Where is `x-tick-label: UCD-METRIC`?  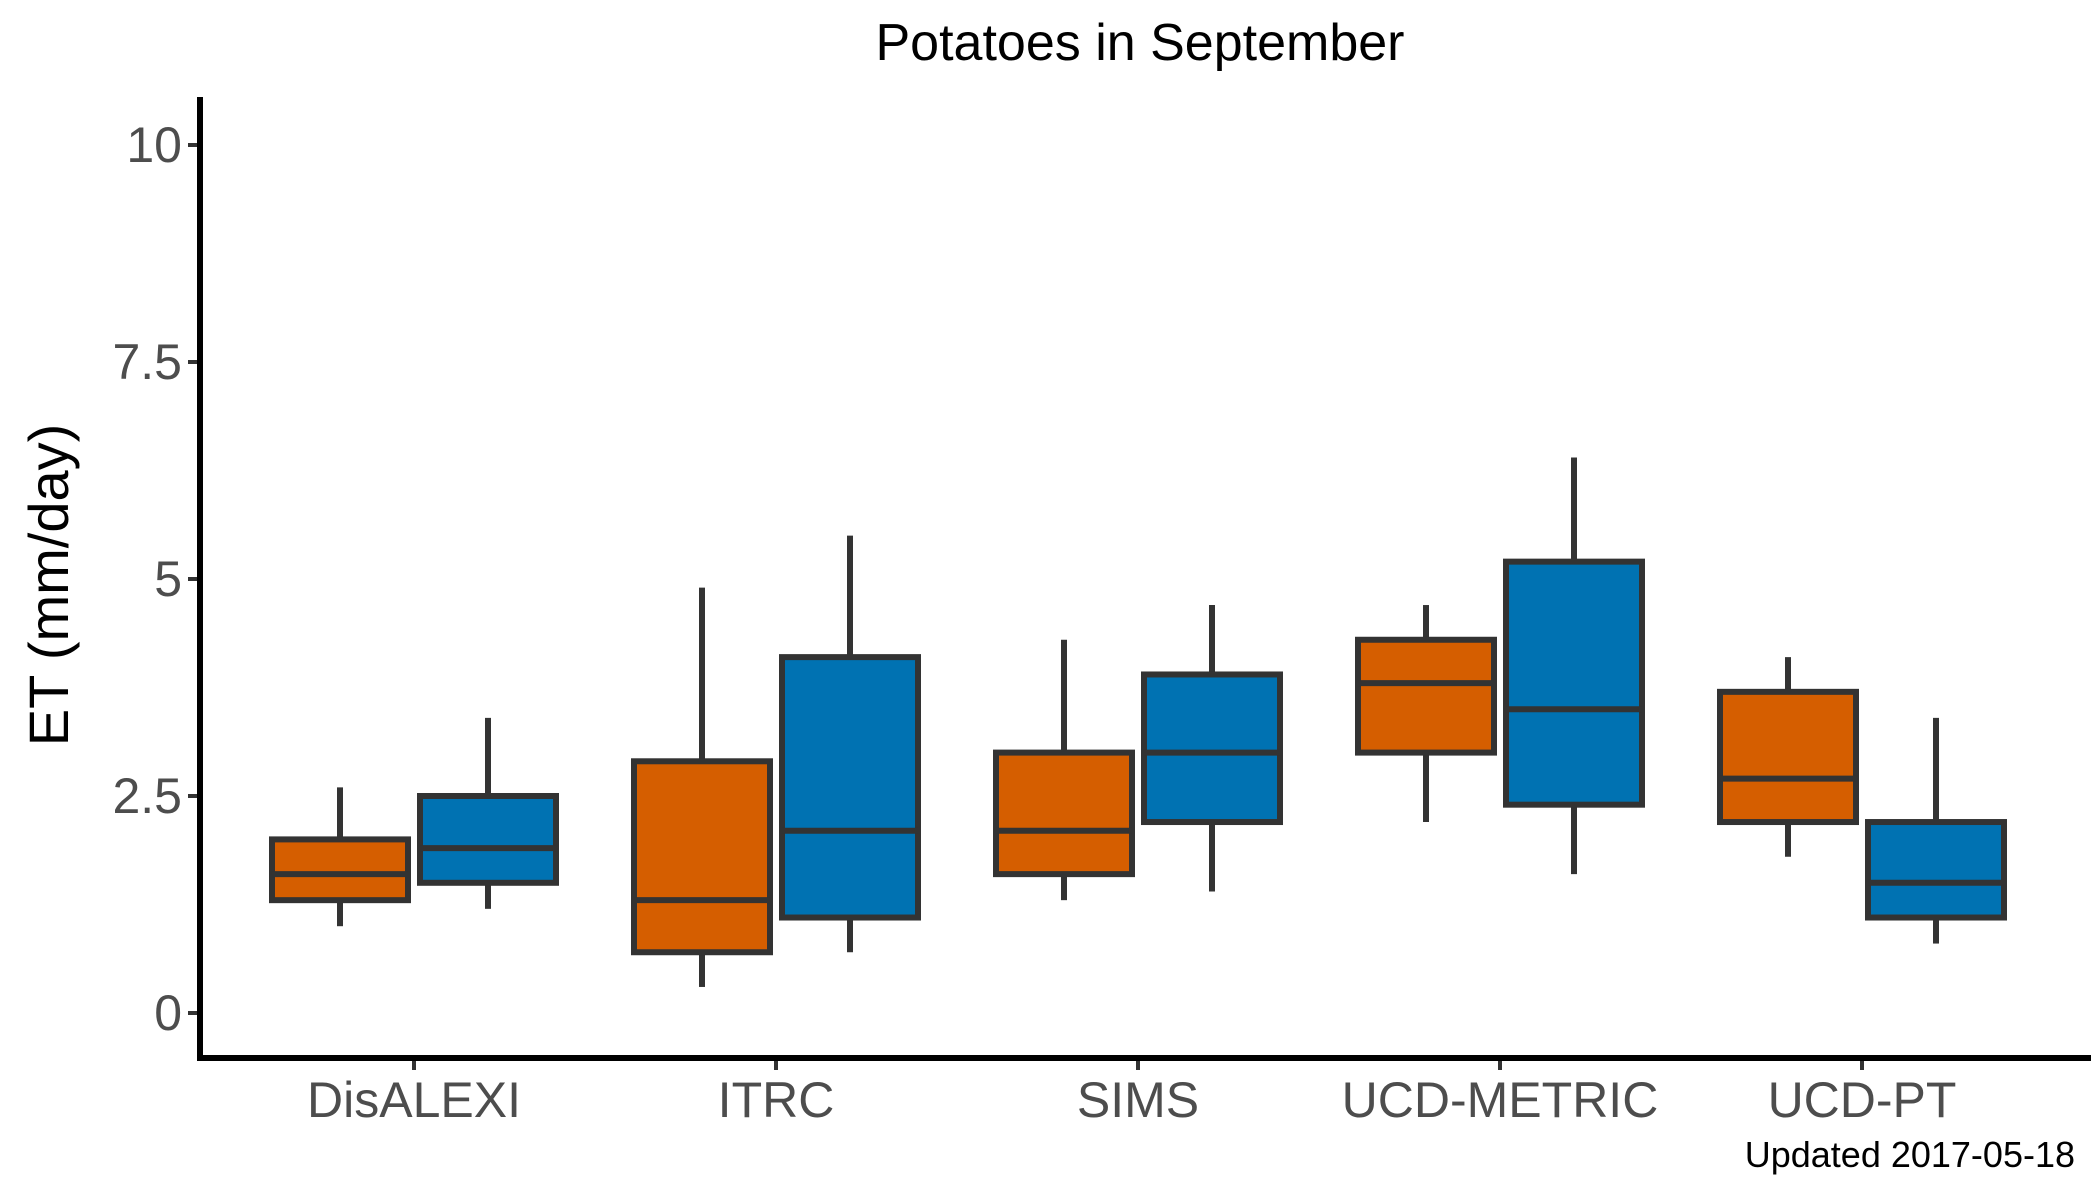
x-tick-label: UCD-METRIC is located at coordinates (1500, 1100).